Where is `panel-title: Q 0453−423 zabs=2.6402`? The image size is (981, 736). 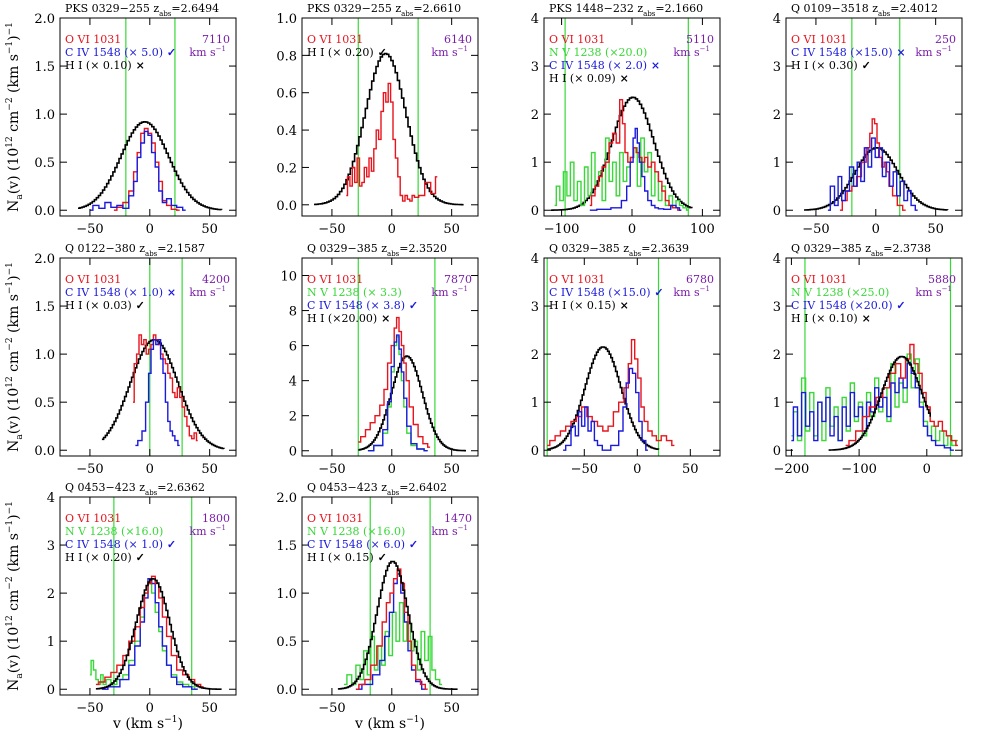
panel-title: Q 0453−423 zabs=2.6402 is located at coordinates (377, 489).